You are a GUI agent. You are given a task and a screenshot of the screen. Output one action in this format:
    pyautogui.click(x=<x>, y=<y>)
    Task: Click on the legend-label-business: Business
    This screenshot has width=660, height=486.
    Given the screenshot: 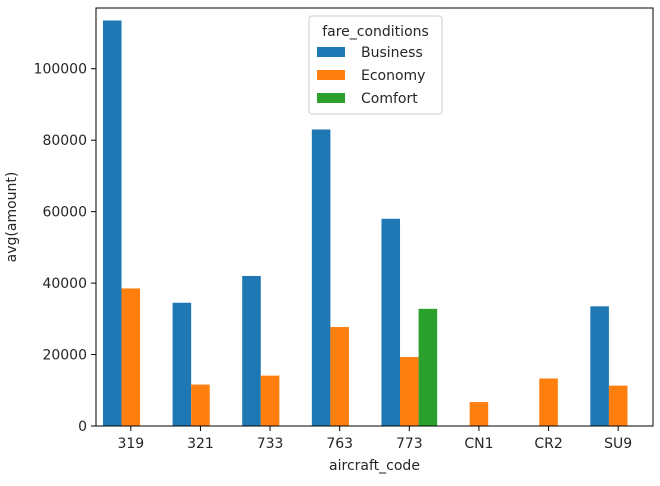 What is the action you would take?
    pyautogui.click(x=392, y=53)
    